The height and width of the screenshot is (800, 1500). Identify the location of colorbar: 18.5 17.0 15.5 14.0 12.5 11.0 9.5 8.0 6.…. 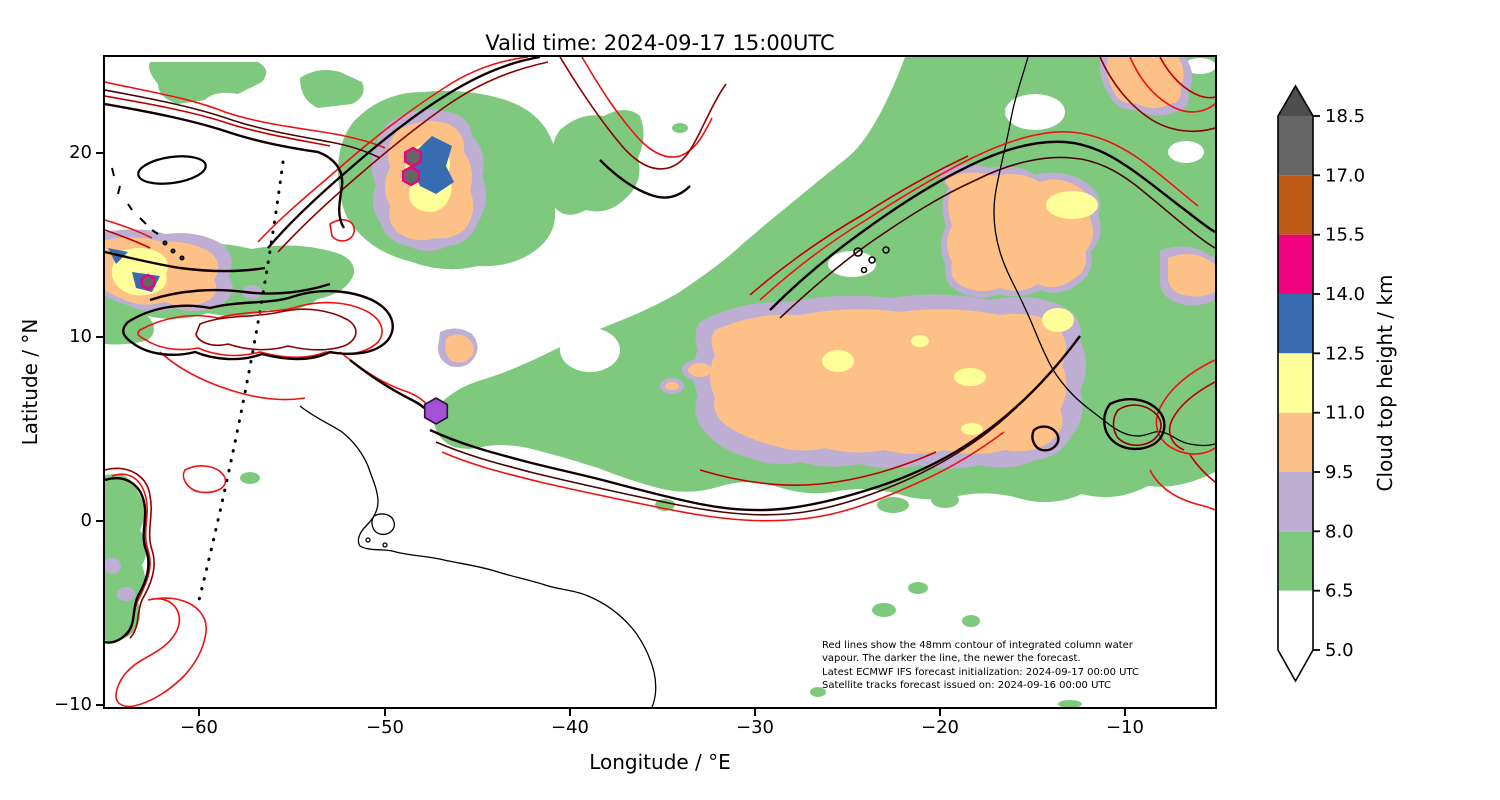
(1337, 383).